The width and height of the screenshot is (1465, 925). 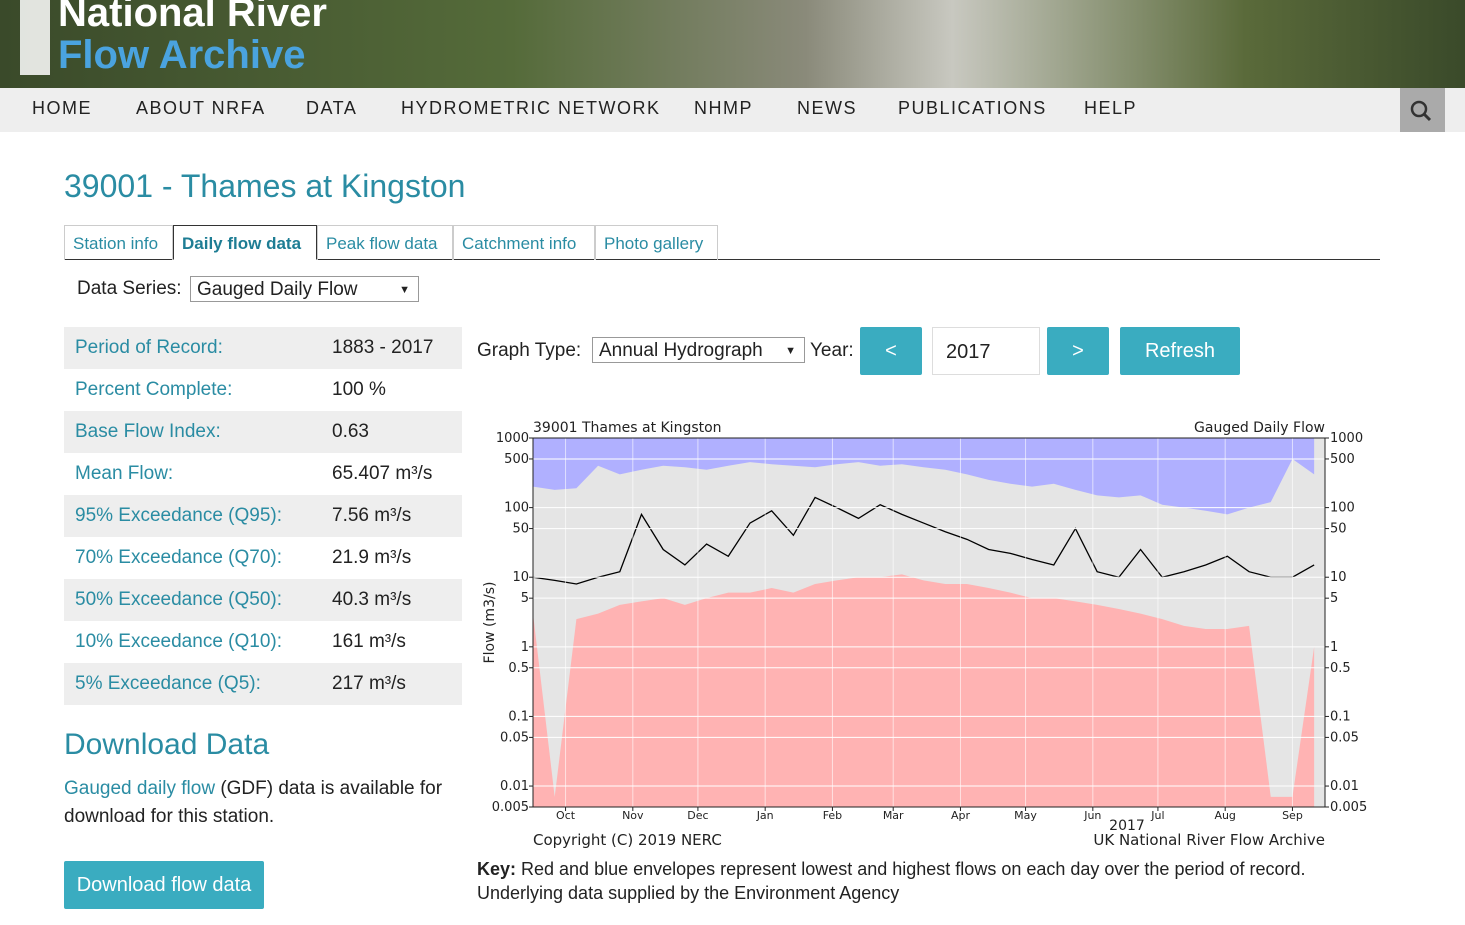 What do you see at coordinates (723, 108) in the screenshot?
I see `nav-link: NHMP` at bounding box center [723, 108].